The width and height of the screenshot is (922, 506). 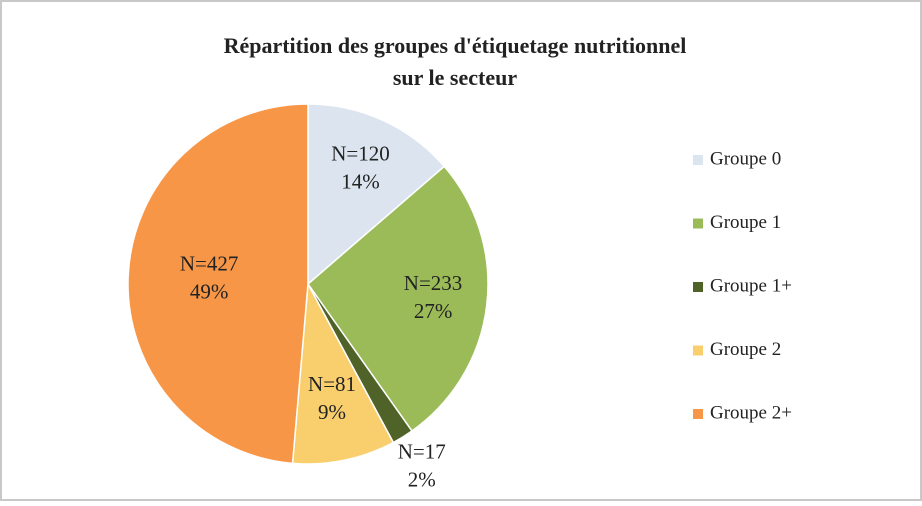 What do you see at coordinates (360, 181) in the screenshot?
I see `percentage-label: 14%` at bounding box center [360, 181].